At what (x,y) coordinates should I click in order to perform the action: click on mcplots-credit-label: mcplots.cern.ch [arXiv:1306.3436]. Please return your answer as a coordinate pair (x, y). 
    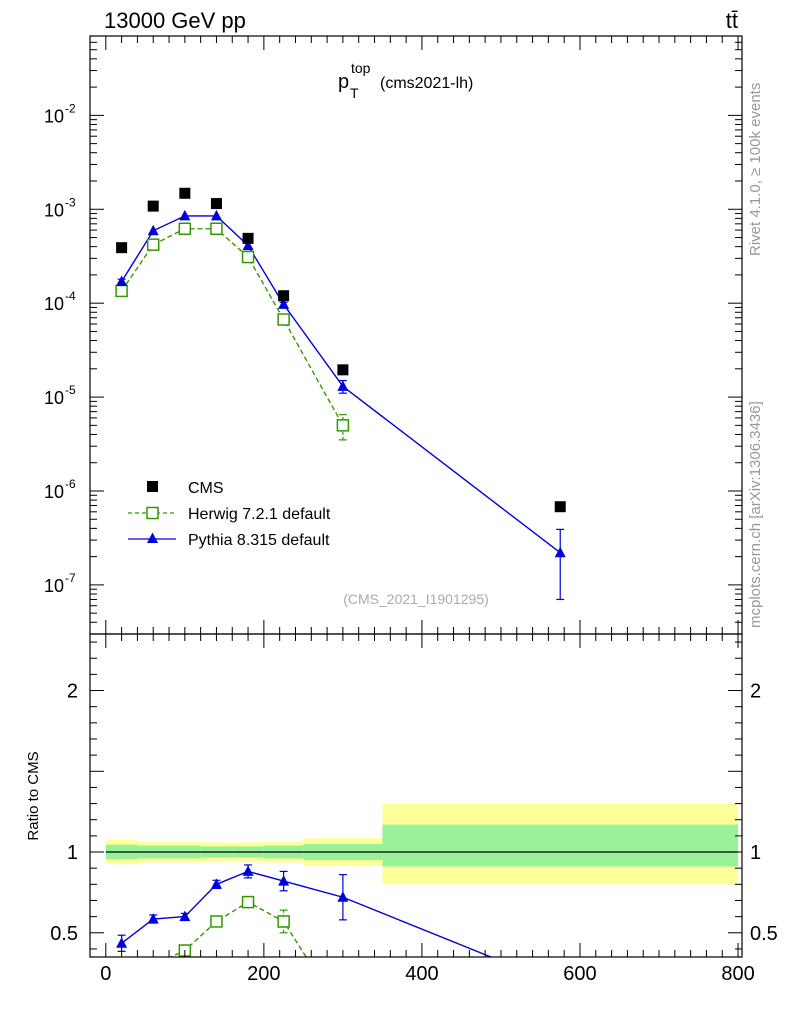
    Looking at the image, I should click on (755, 514).